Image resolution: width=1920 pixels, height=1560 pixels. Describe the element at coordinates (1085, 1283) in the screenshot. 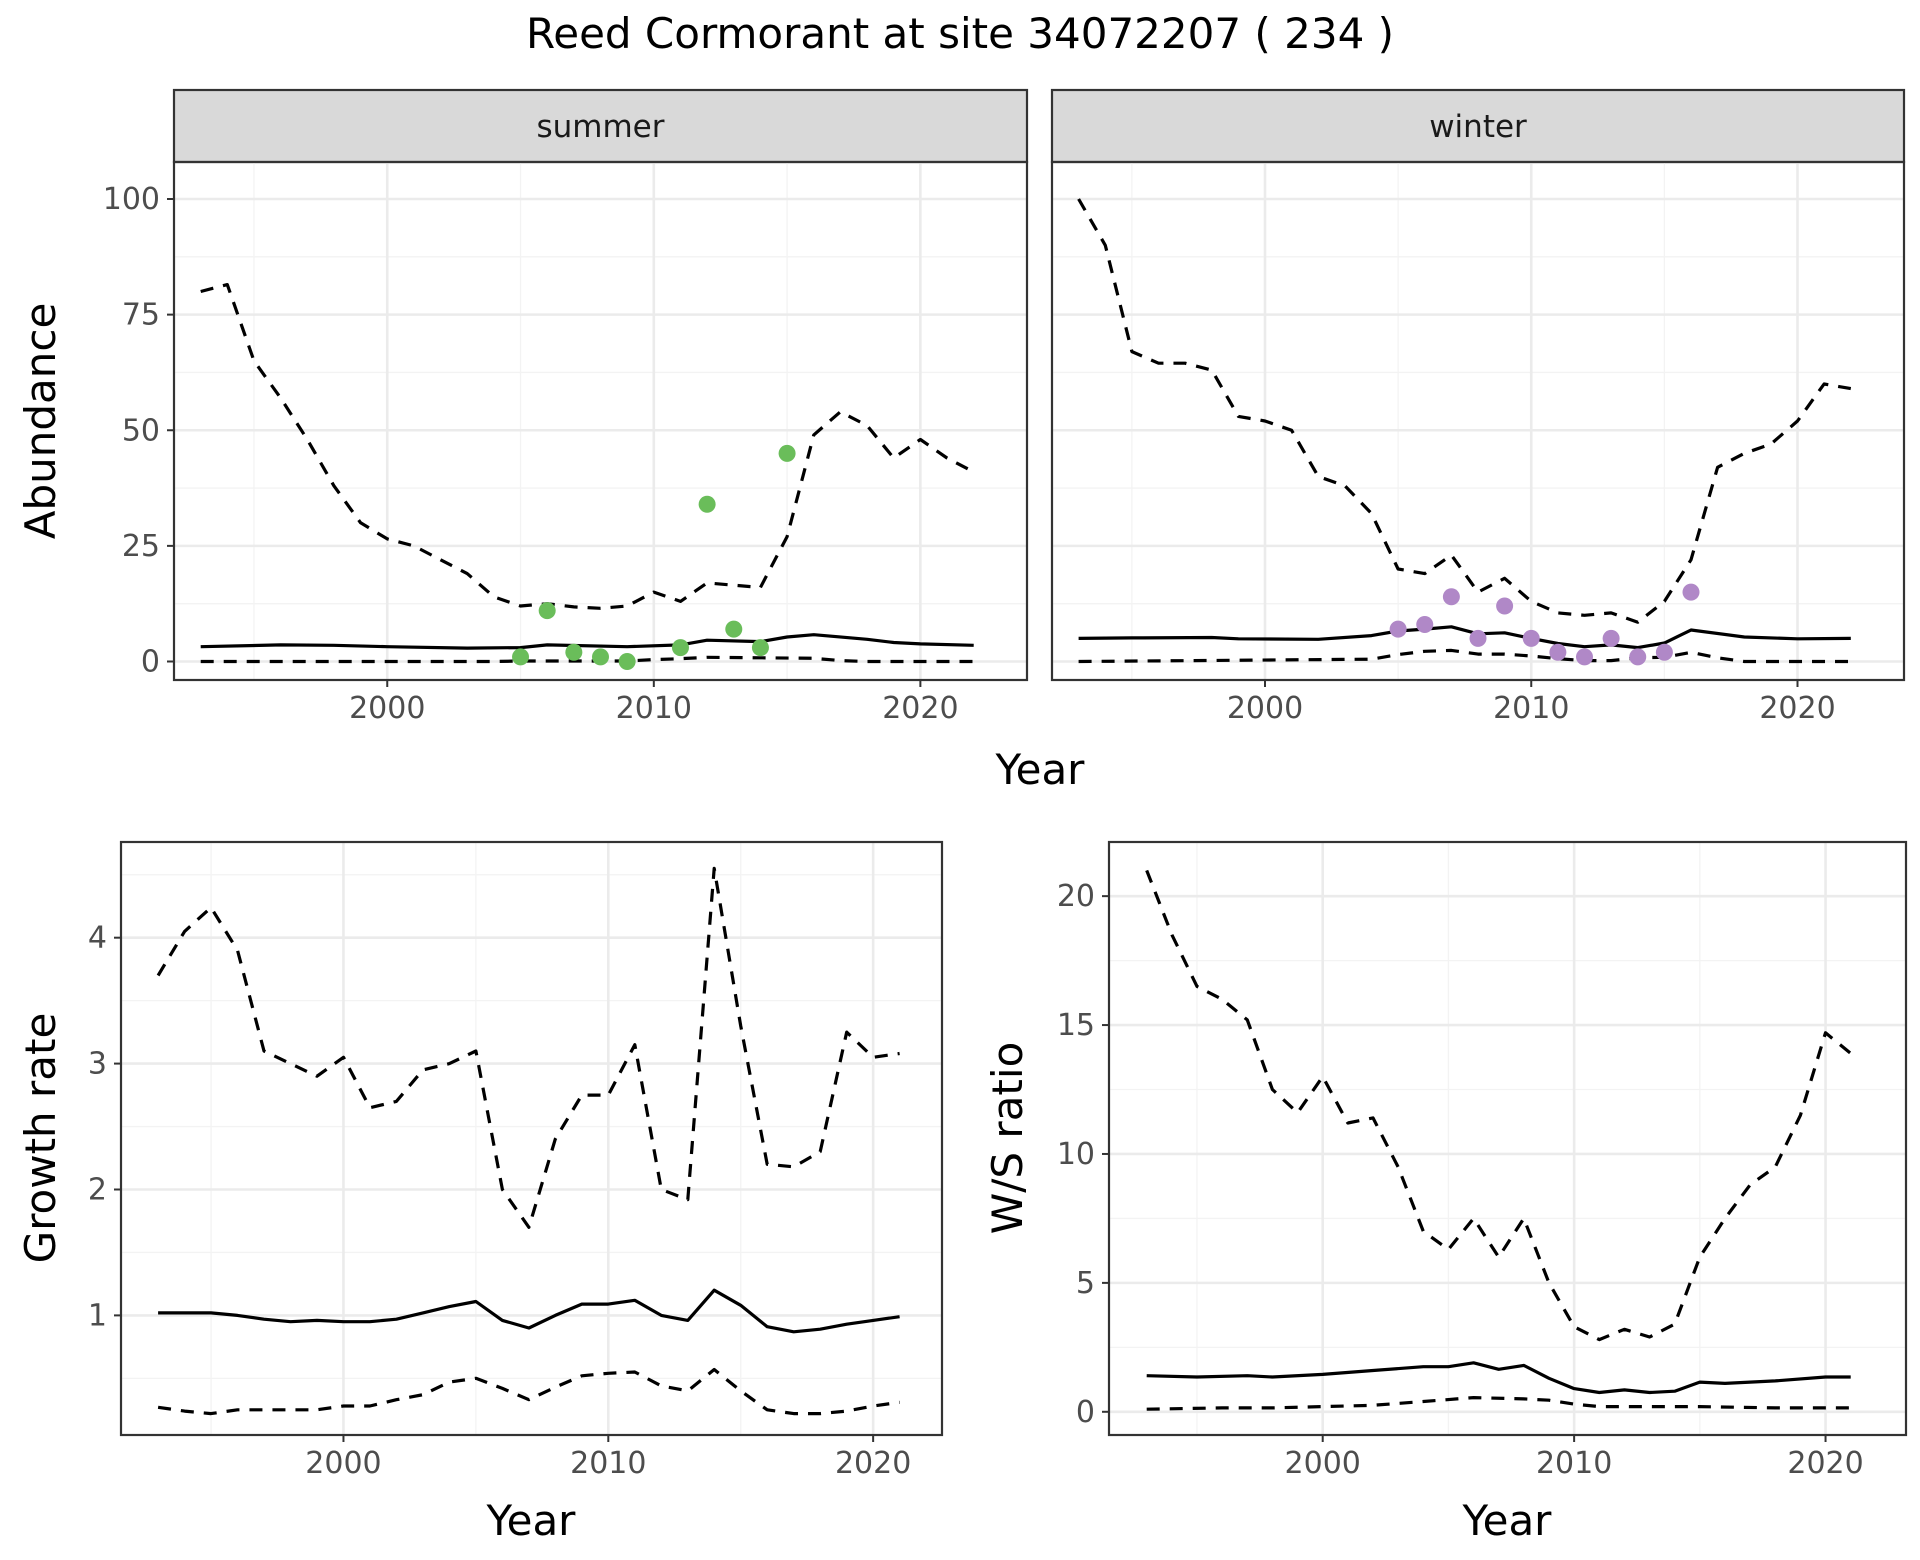

I see `y-tick-label: 5` at that location.